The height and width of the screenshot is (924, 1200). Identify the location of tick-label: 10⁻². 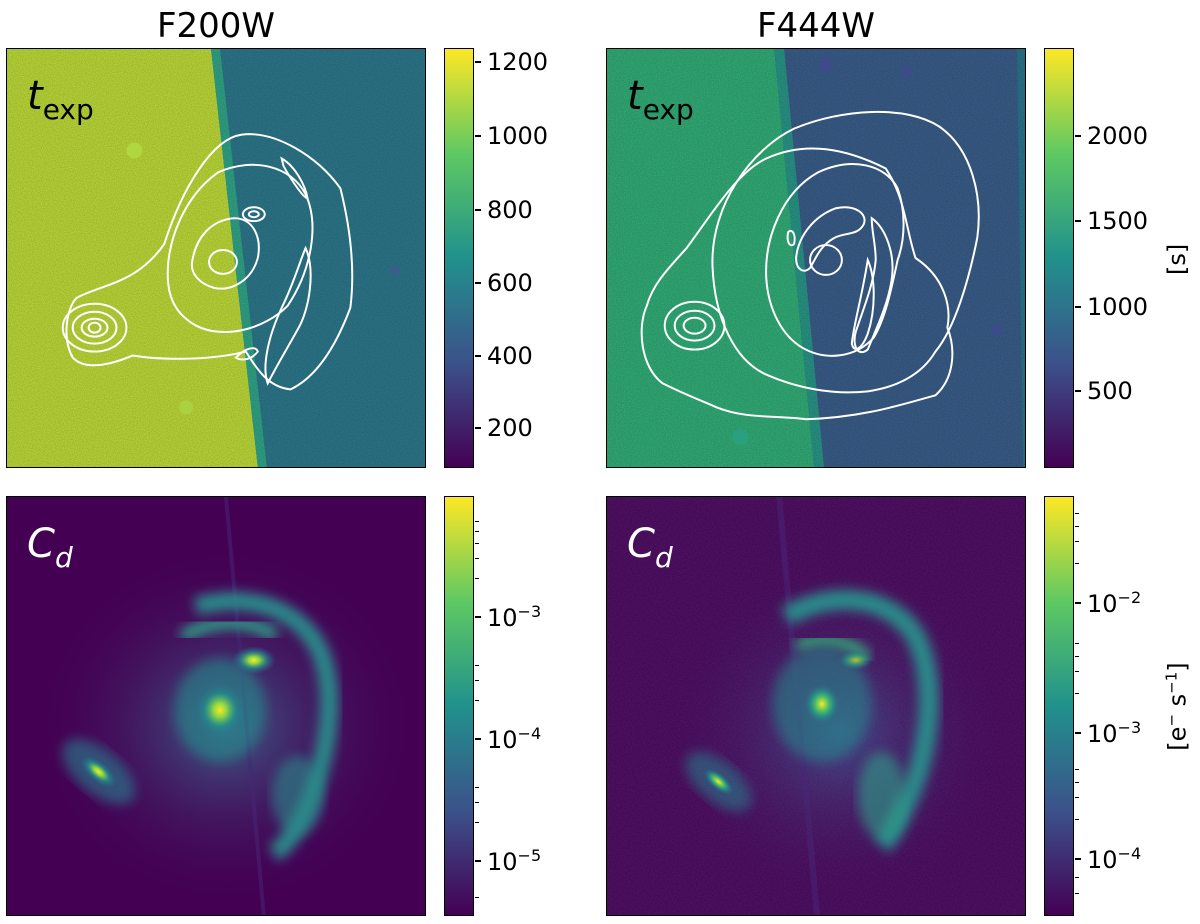
(1114, 603).